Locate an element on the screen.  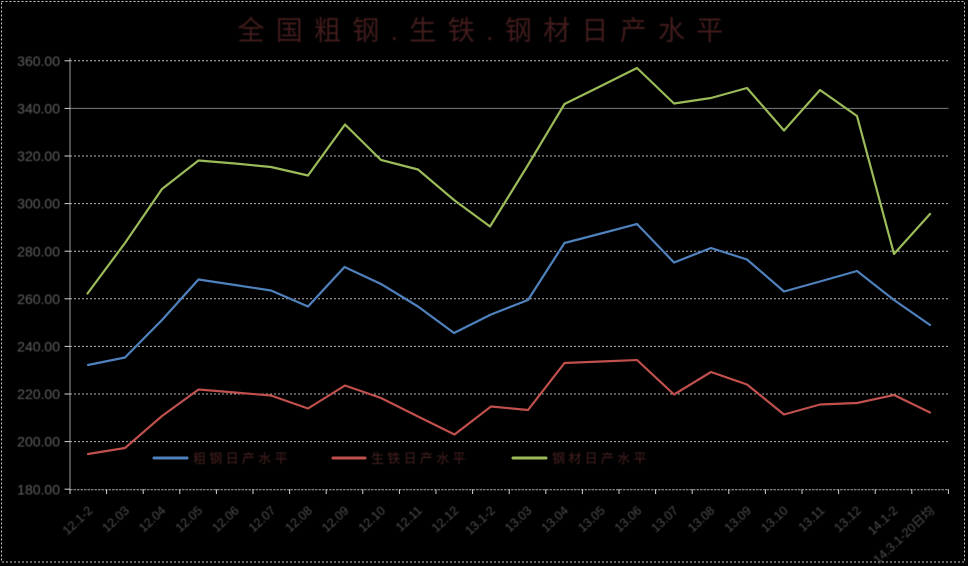
svg-text: 240.00 is located at coordinates (38, 347).